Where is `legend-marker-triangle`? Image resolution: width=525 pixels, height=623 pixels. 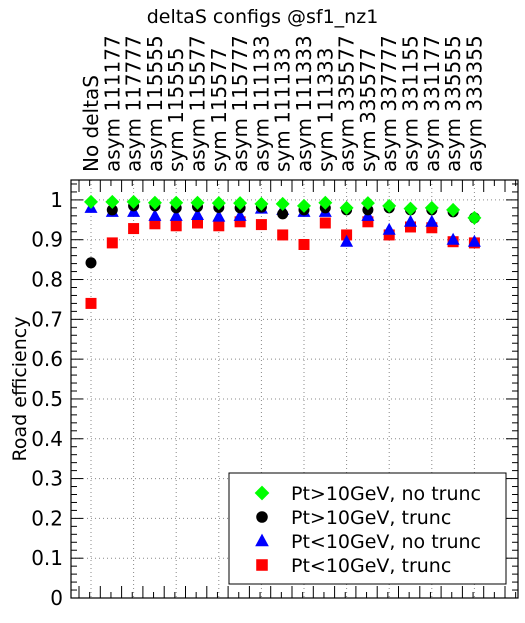 legend-marker-triangle is located at coordinates (262, 540).